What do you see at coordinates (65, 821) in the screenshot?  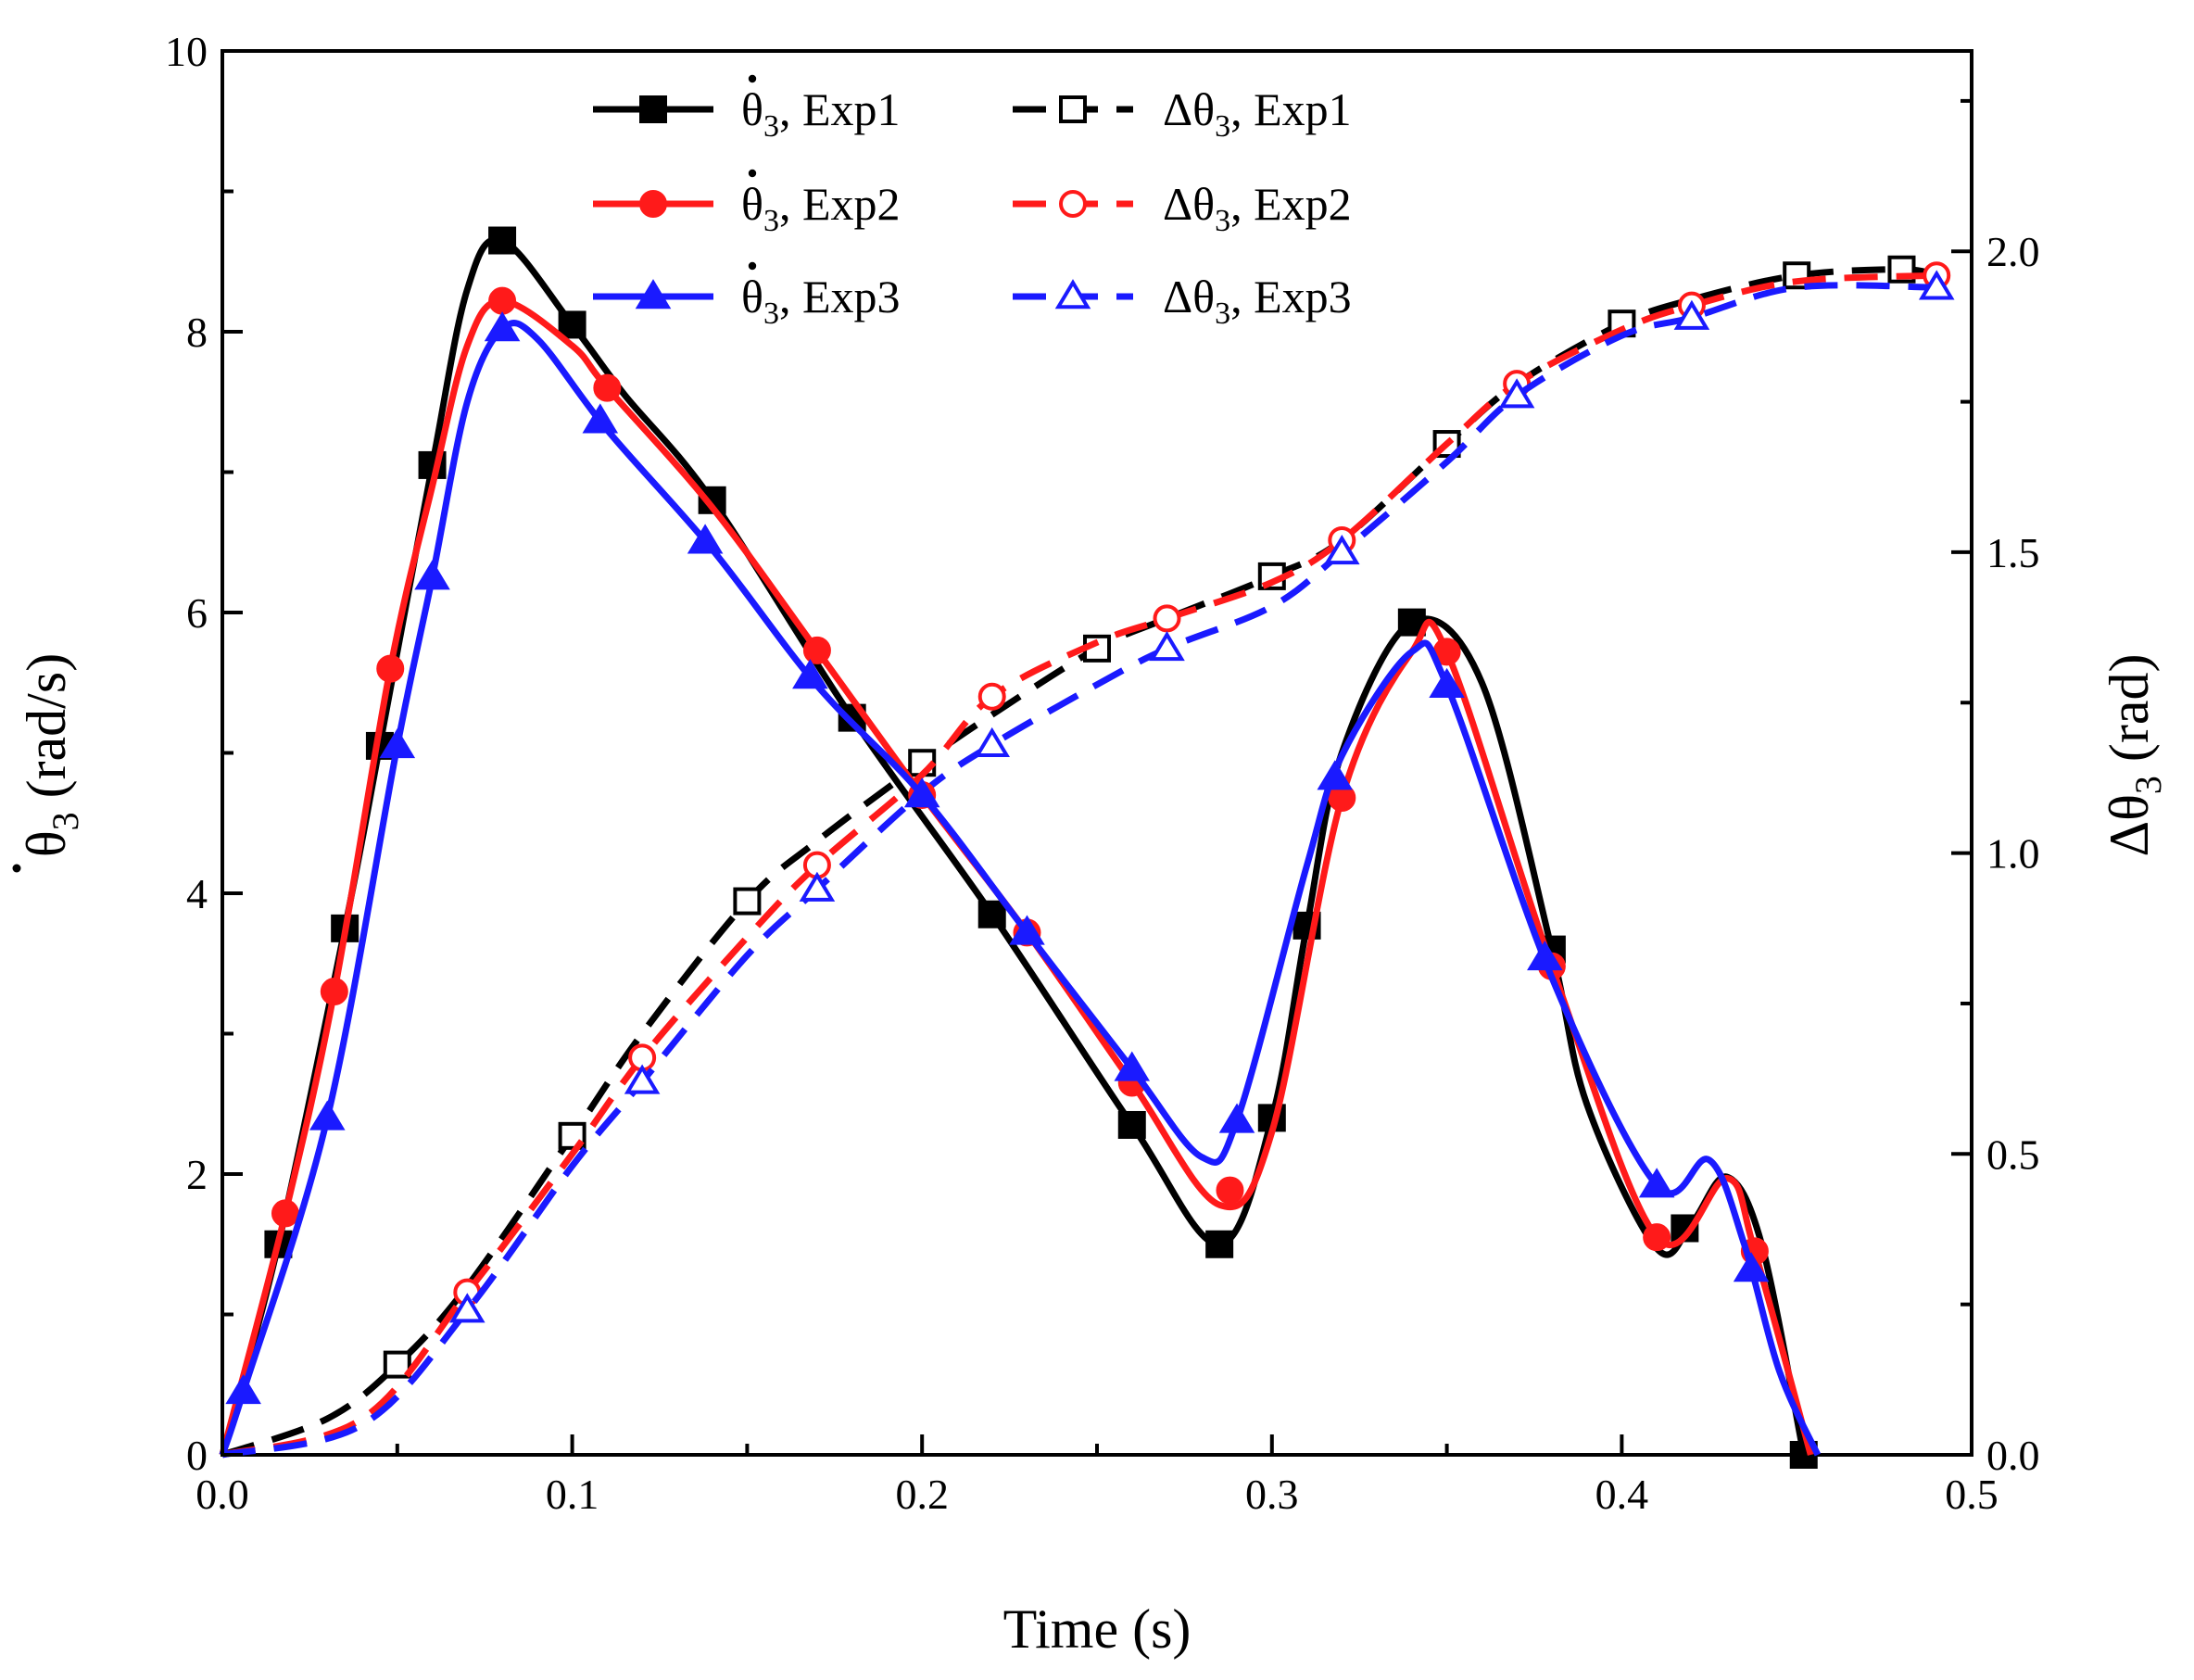 I see `y-left-subscript: 3` at bounding box center [65, 821].